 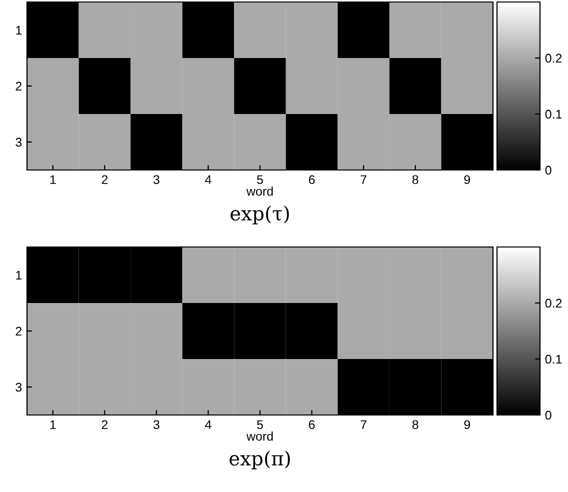 I want to click on text: exp(π), so click(x=260, y=460).